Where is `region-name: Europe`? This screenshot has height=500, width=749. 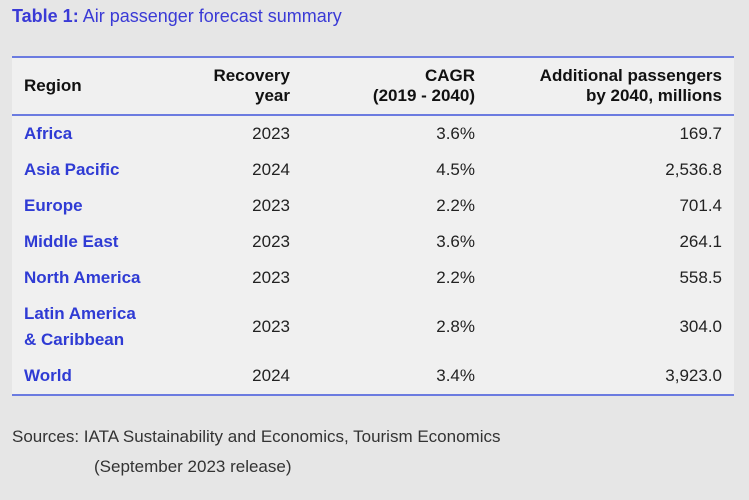
region-name: Europe is located at coordinates (53, 205).